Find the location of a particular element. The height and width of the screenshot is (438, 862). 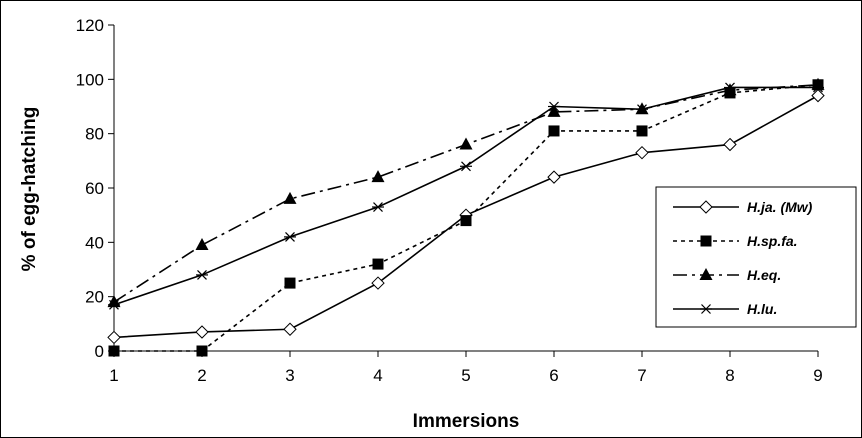

x-tick-label: 8 is located at coordinates (729, 375).